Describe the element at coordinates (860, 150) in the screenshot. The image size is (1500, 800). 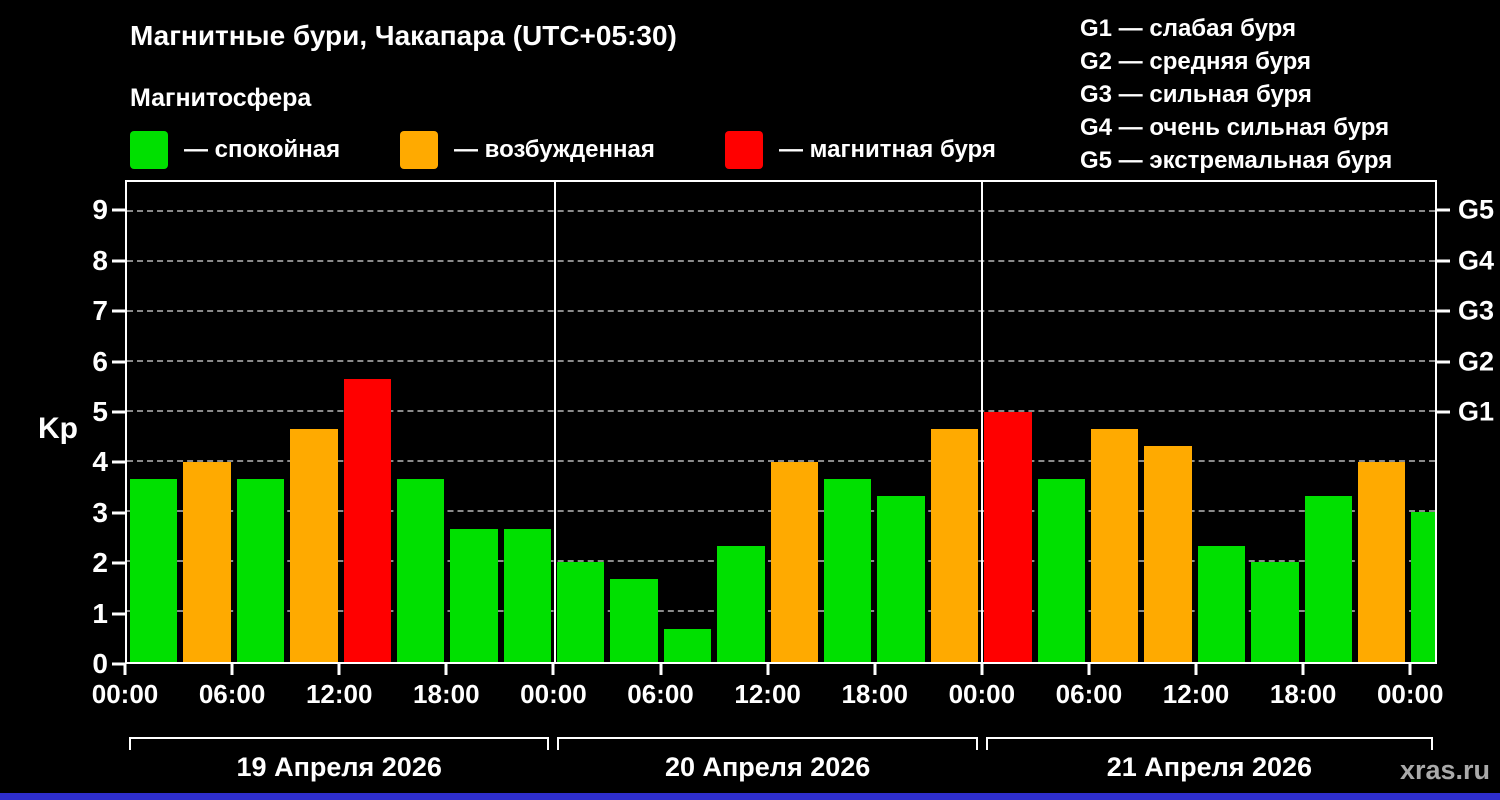
I see `legend-item-storm: — магнитная буря` at that location.